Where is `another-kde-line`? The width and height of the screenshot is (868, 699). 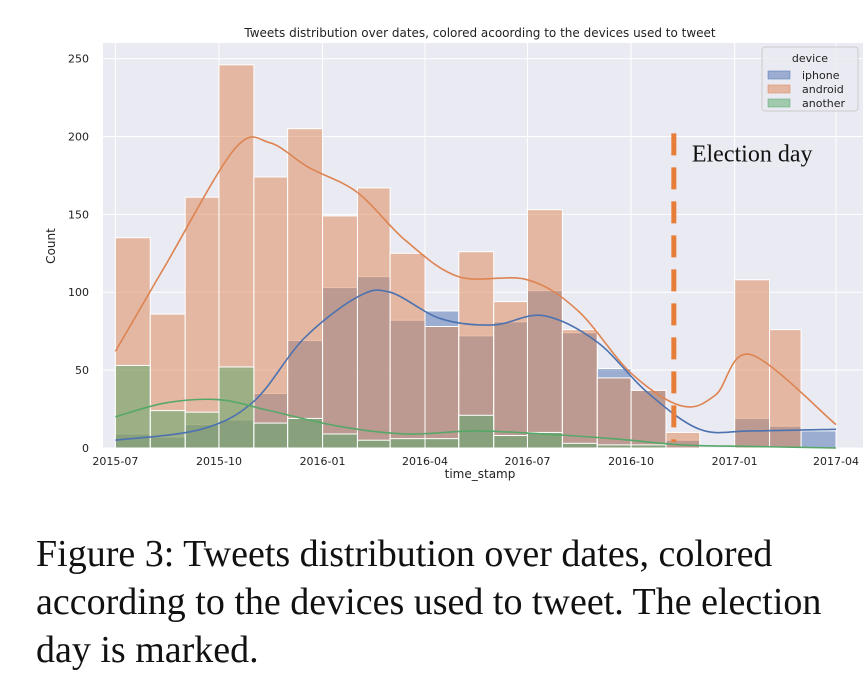 another-kde-line is located at coordinates (476, 423).